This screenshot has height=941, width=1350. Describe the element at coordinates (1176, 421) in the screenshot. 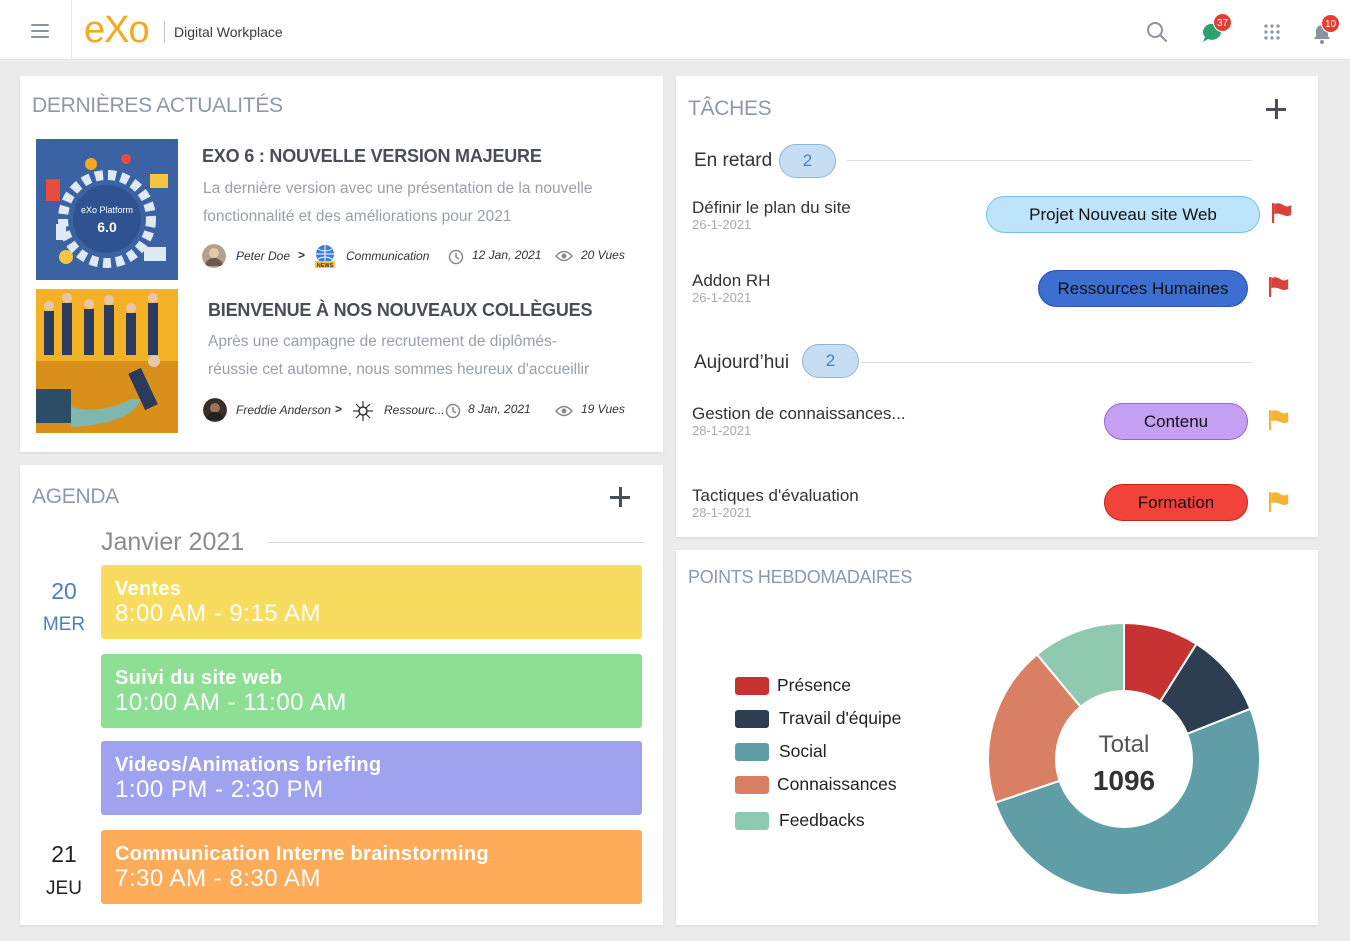

I see `task-project-tag: Contenu` at that location.